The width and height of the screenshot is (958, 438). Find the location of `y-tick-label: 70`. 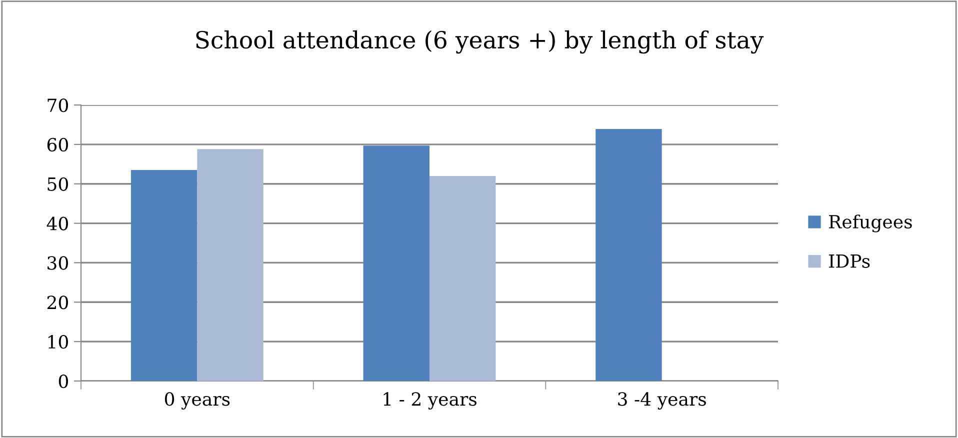

y-tick-label: 70 is located at coordinates (58, 105).